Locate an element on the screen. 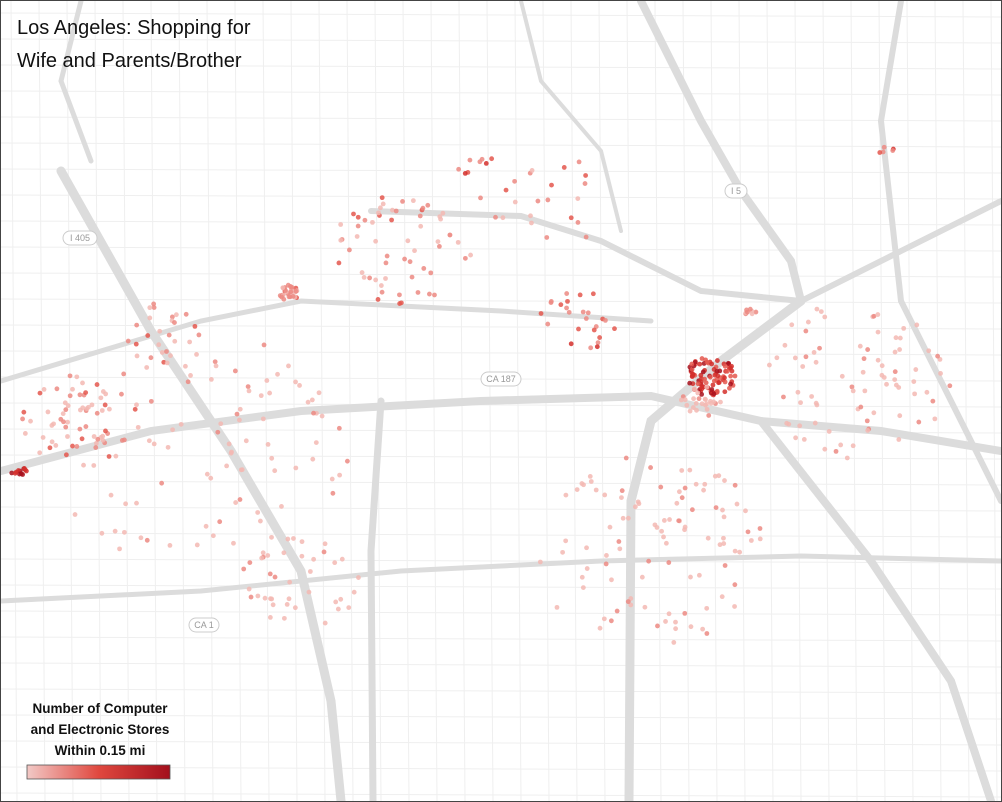  shield is located at coordinates (204, 625).